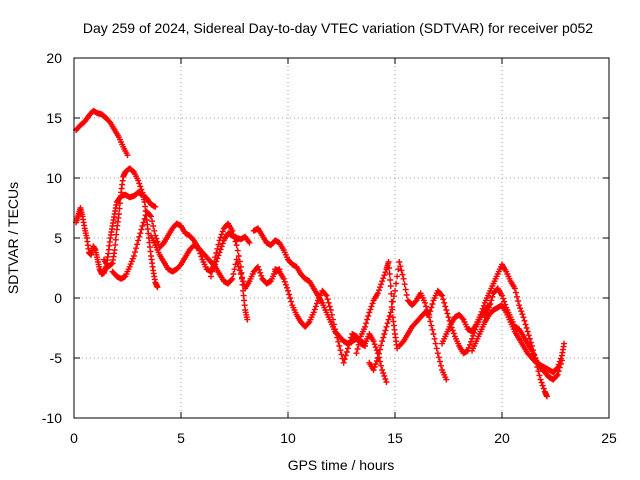 The image size is (640, 480). Describe the element at coordinates (502, 438) in the screenshot. I see `x-tick-label: 20` at that location.